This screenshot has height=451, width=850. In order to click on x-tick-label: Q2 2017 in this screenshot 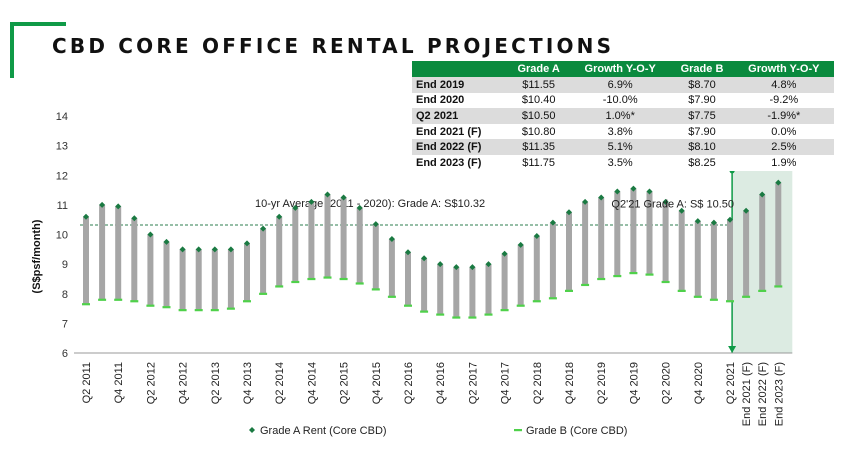, I will do `click(473, 383)`.